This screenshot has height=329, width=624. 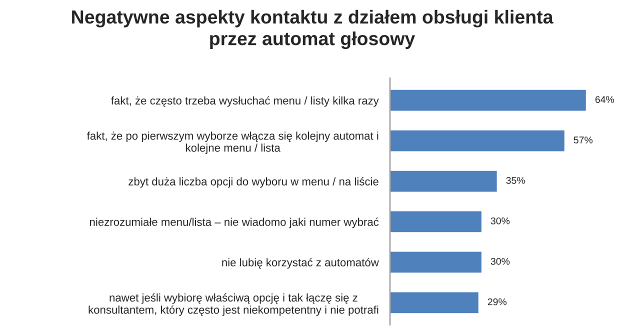 I want to click on y-tick-label: zbyt duża liczba opcji do wyboru w menu / na liście, so click(x=253, y=182).